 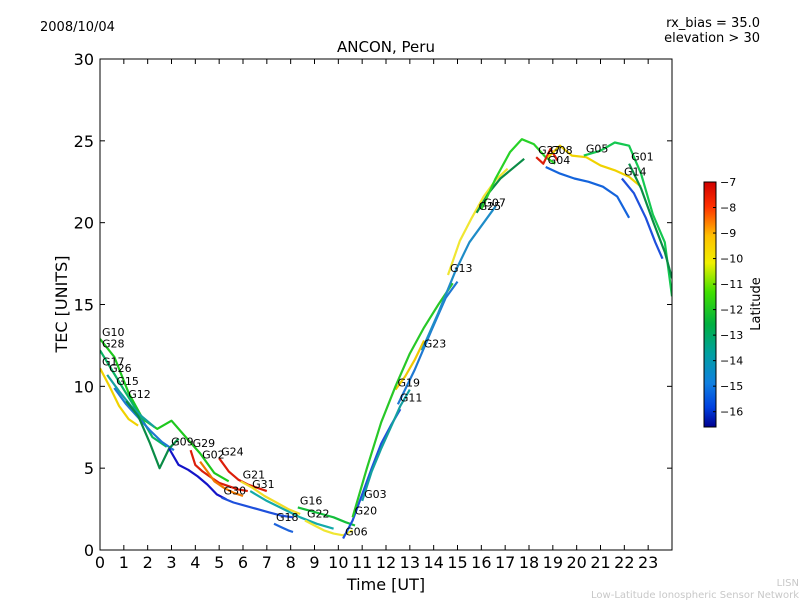 I want to click on series-line-g28, so click(x=134, y=398).